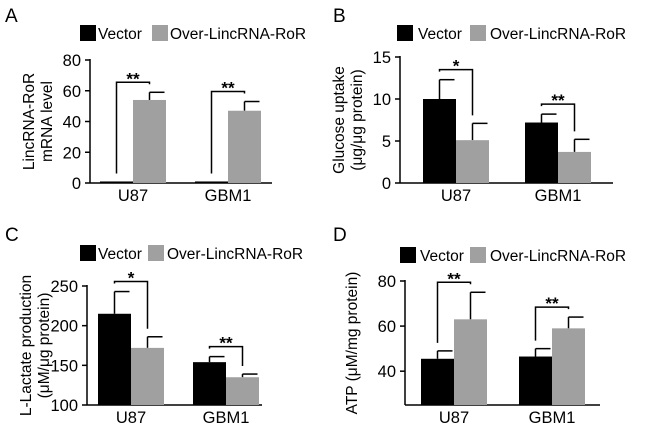 The height and width of the screenshot is (426, 646). What do you see at coordinates (44, 346) in the screenshot?
I see `y-axis-label: (μM/μg protein)` at bounding box center [44, 346].